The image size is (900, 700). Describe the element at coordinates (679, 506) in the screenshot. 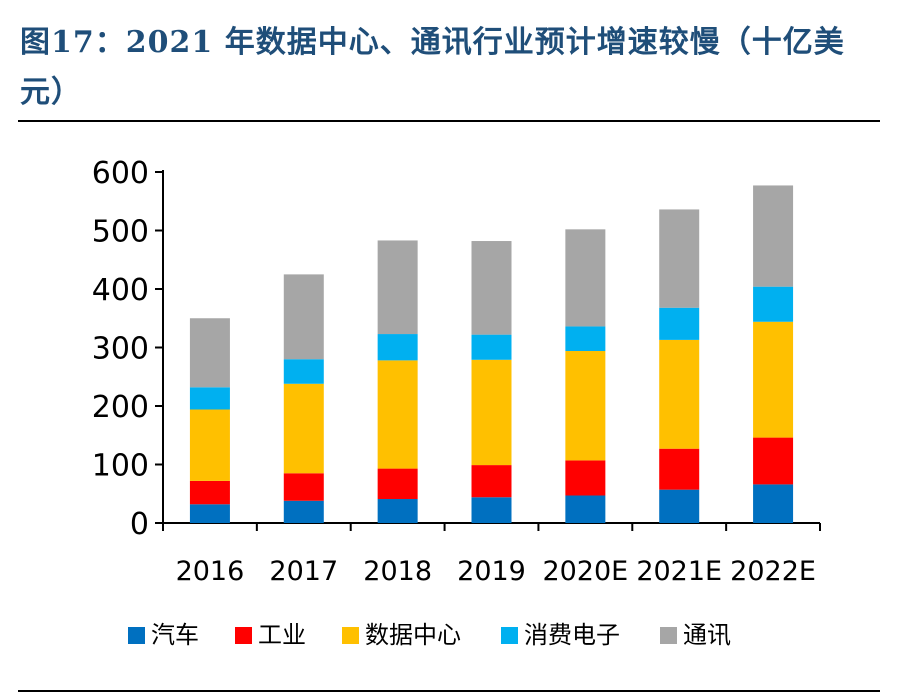

I see `bar-segment-2021E-汽车` at that location.